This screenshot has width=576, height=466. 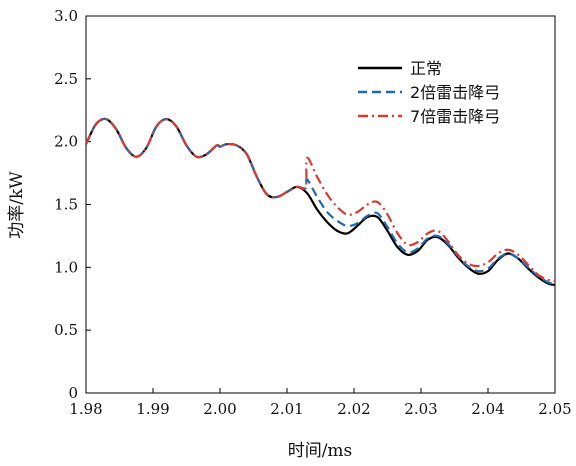 What do you see at coordinates (17, 205) in the screenshot?
I see `y-axis-title: 功率/kW` at bounding box center [17, 205].